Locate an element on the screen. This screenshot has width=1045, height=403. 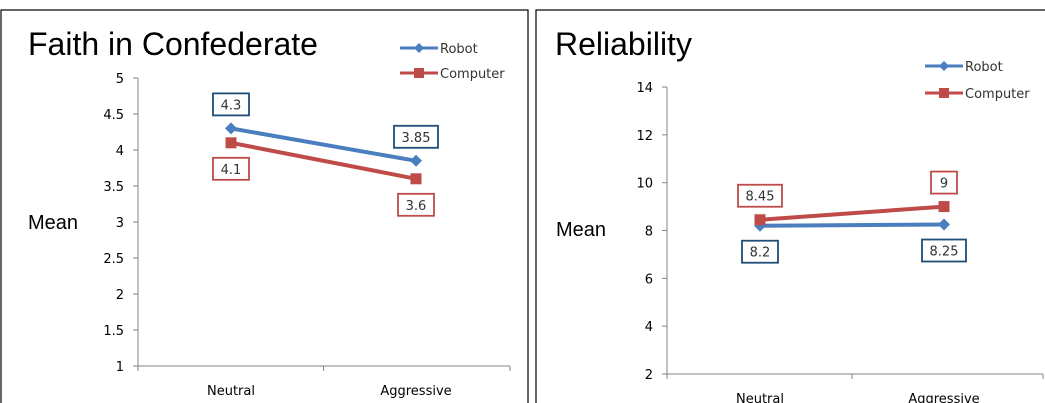
chart-1-series-line-computer is located at coordinates (323, 160).